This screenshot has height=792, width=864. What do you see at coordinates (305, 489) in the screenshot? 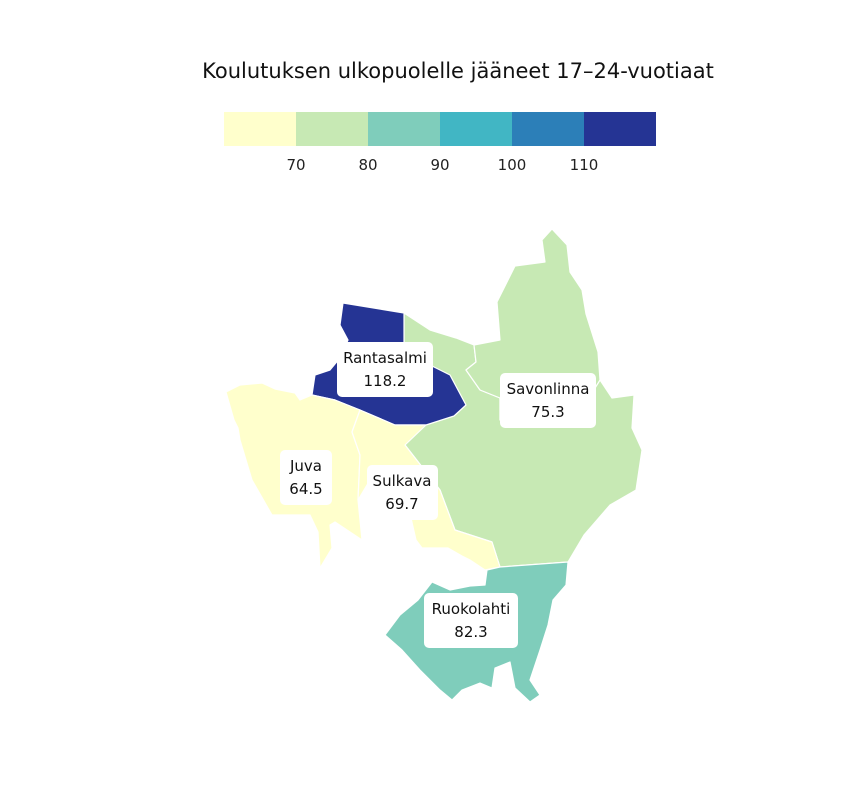
I see `region-value: 64.5` at bounding box center [305, 489].